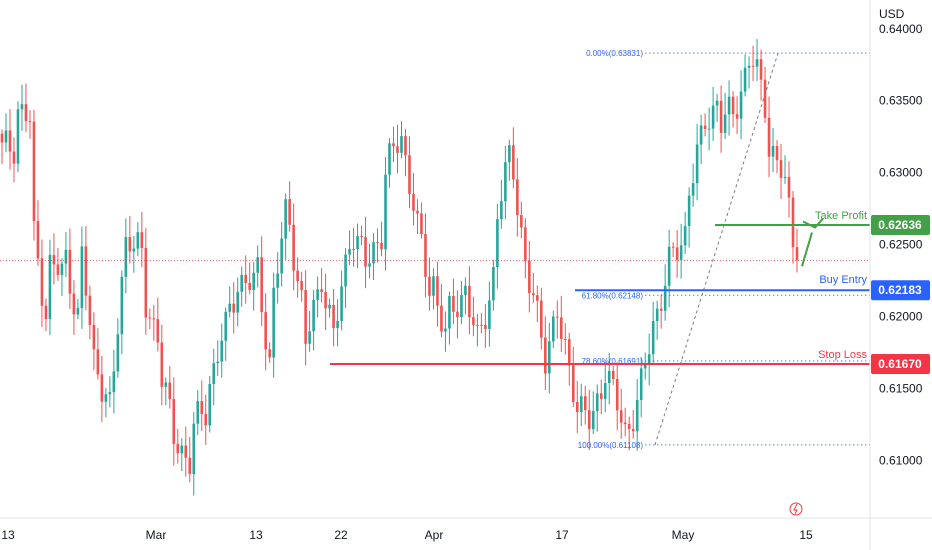 This screenshot has height=550, width=932. What do you see at coordinates (796, 509) in the screenshot?
I see `lightning-icon` at bounding box center [796, 509].